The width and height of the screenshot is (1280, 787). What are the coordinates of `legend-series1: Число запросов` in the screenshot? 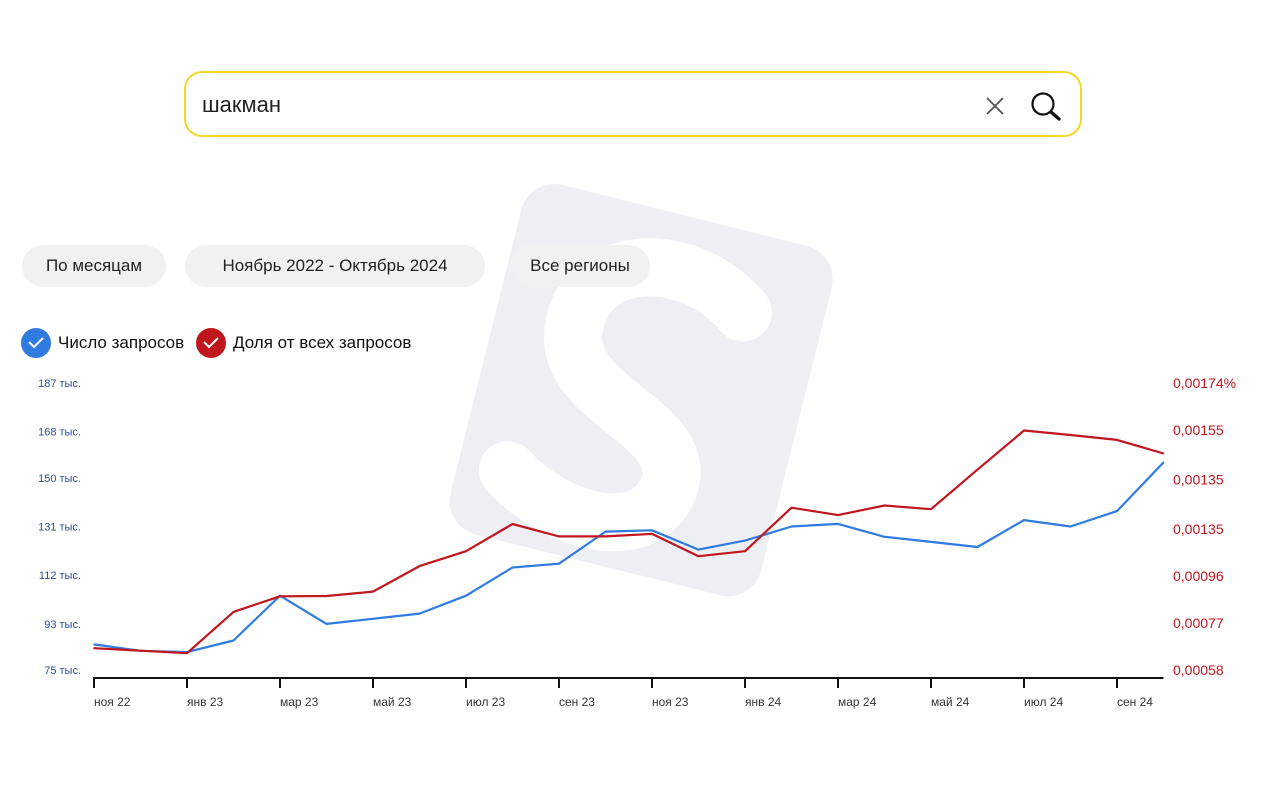 It's located at (102, 343).